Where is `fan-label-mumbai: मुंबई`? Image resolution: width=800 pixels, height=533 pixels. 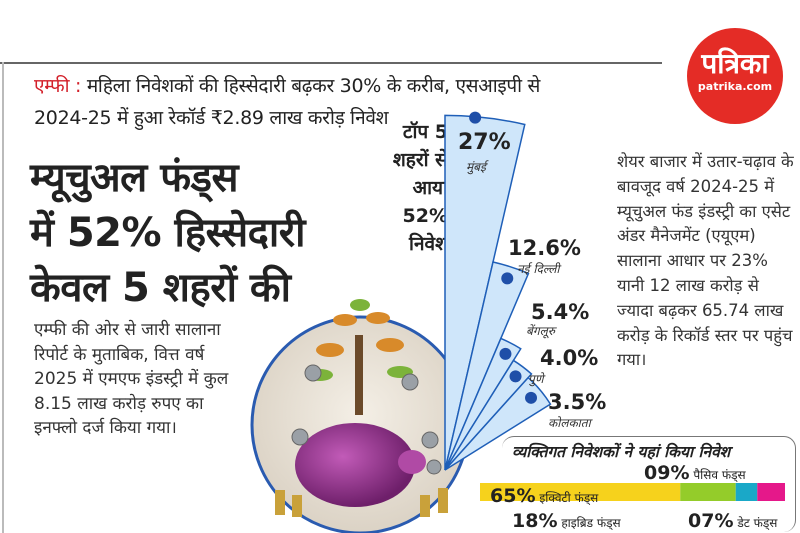
fan-label-mumbai: मुंबई is located at coordinates (476, 167).